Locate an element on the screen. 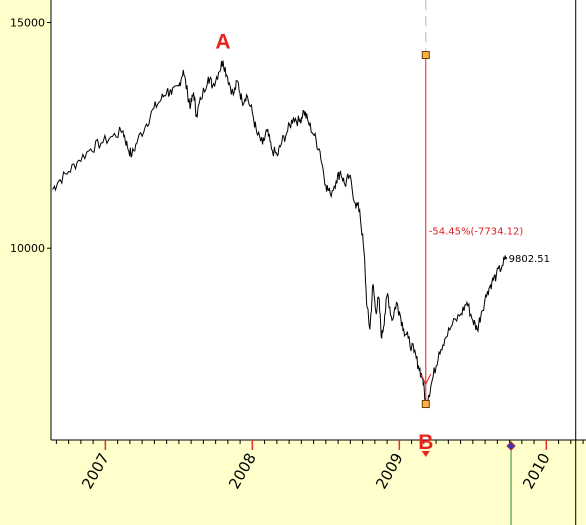 This screenshot has height=525, width=586. measure-change-label: -54.45%(-7734.12) is located at coordinates (476, 232).